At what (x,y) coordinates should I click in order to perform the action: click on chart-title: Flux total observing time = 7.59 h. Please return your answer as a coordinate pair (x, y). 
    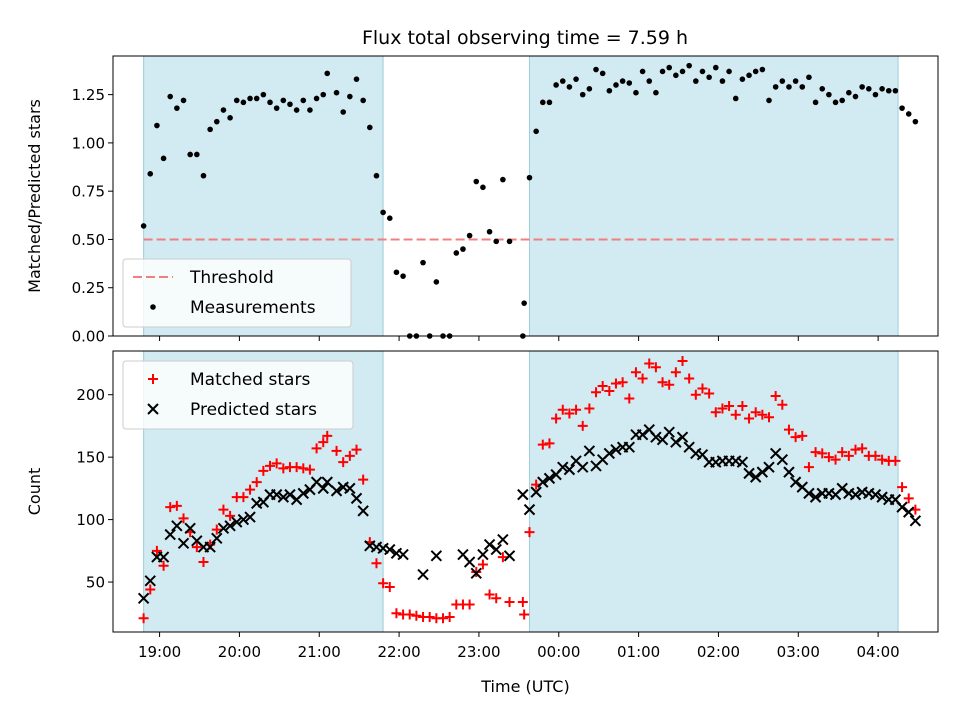
    Looking at the image, I should click on (525, 38).